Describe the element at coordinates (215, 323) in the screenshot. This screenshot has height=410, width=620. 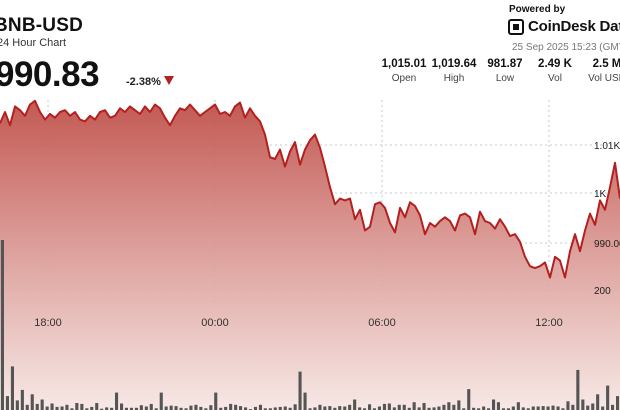
I see `x-tick-label: 00:00` at that location.